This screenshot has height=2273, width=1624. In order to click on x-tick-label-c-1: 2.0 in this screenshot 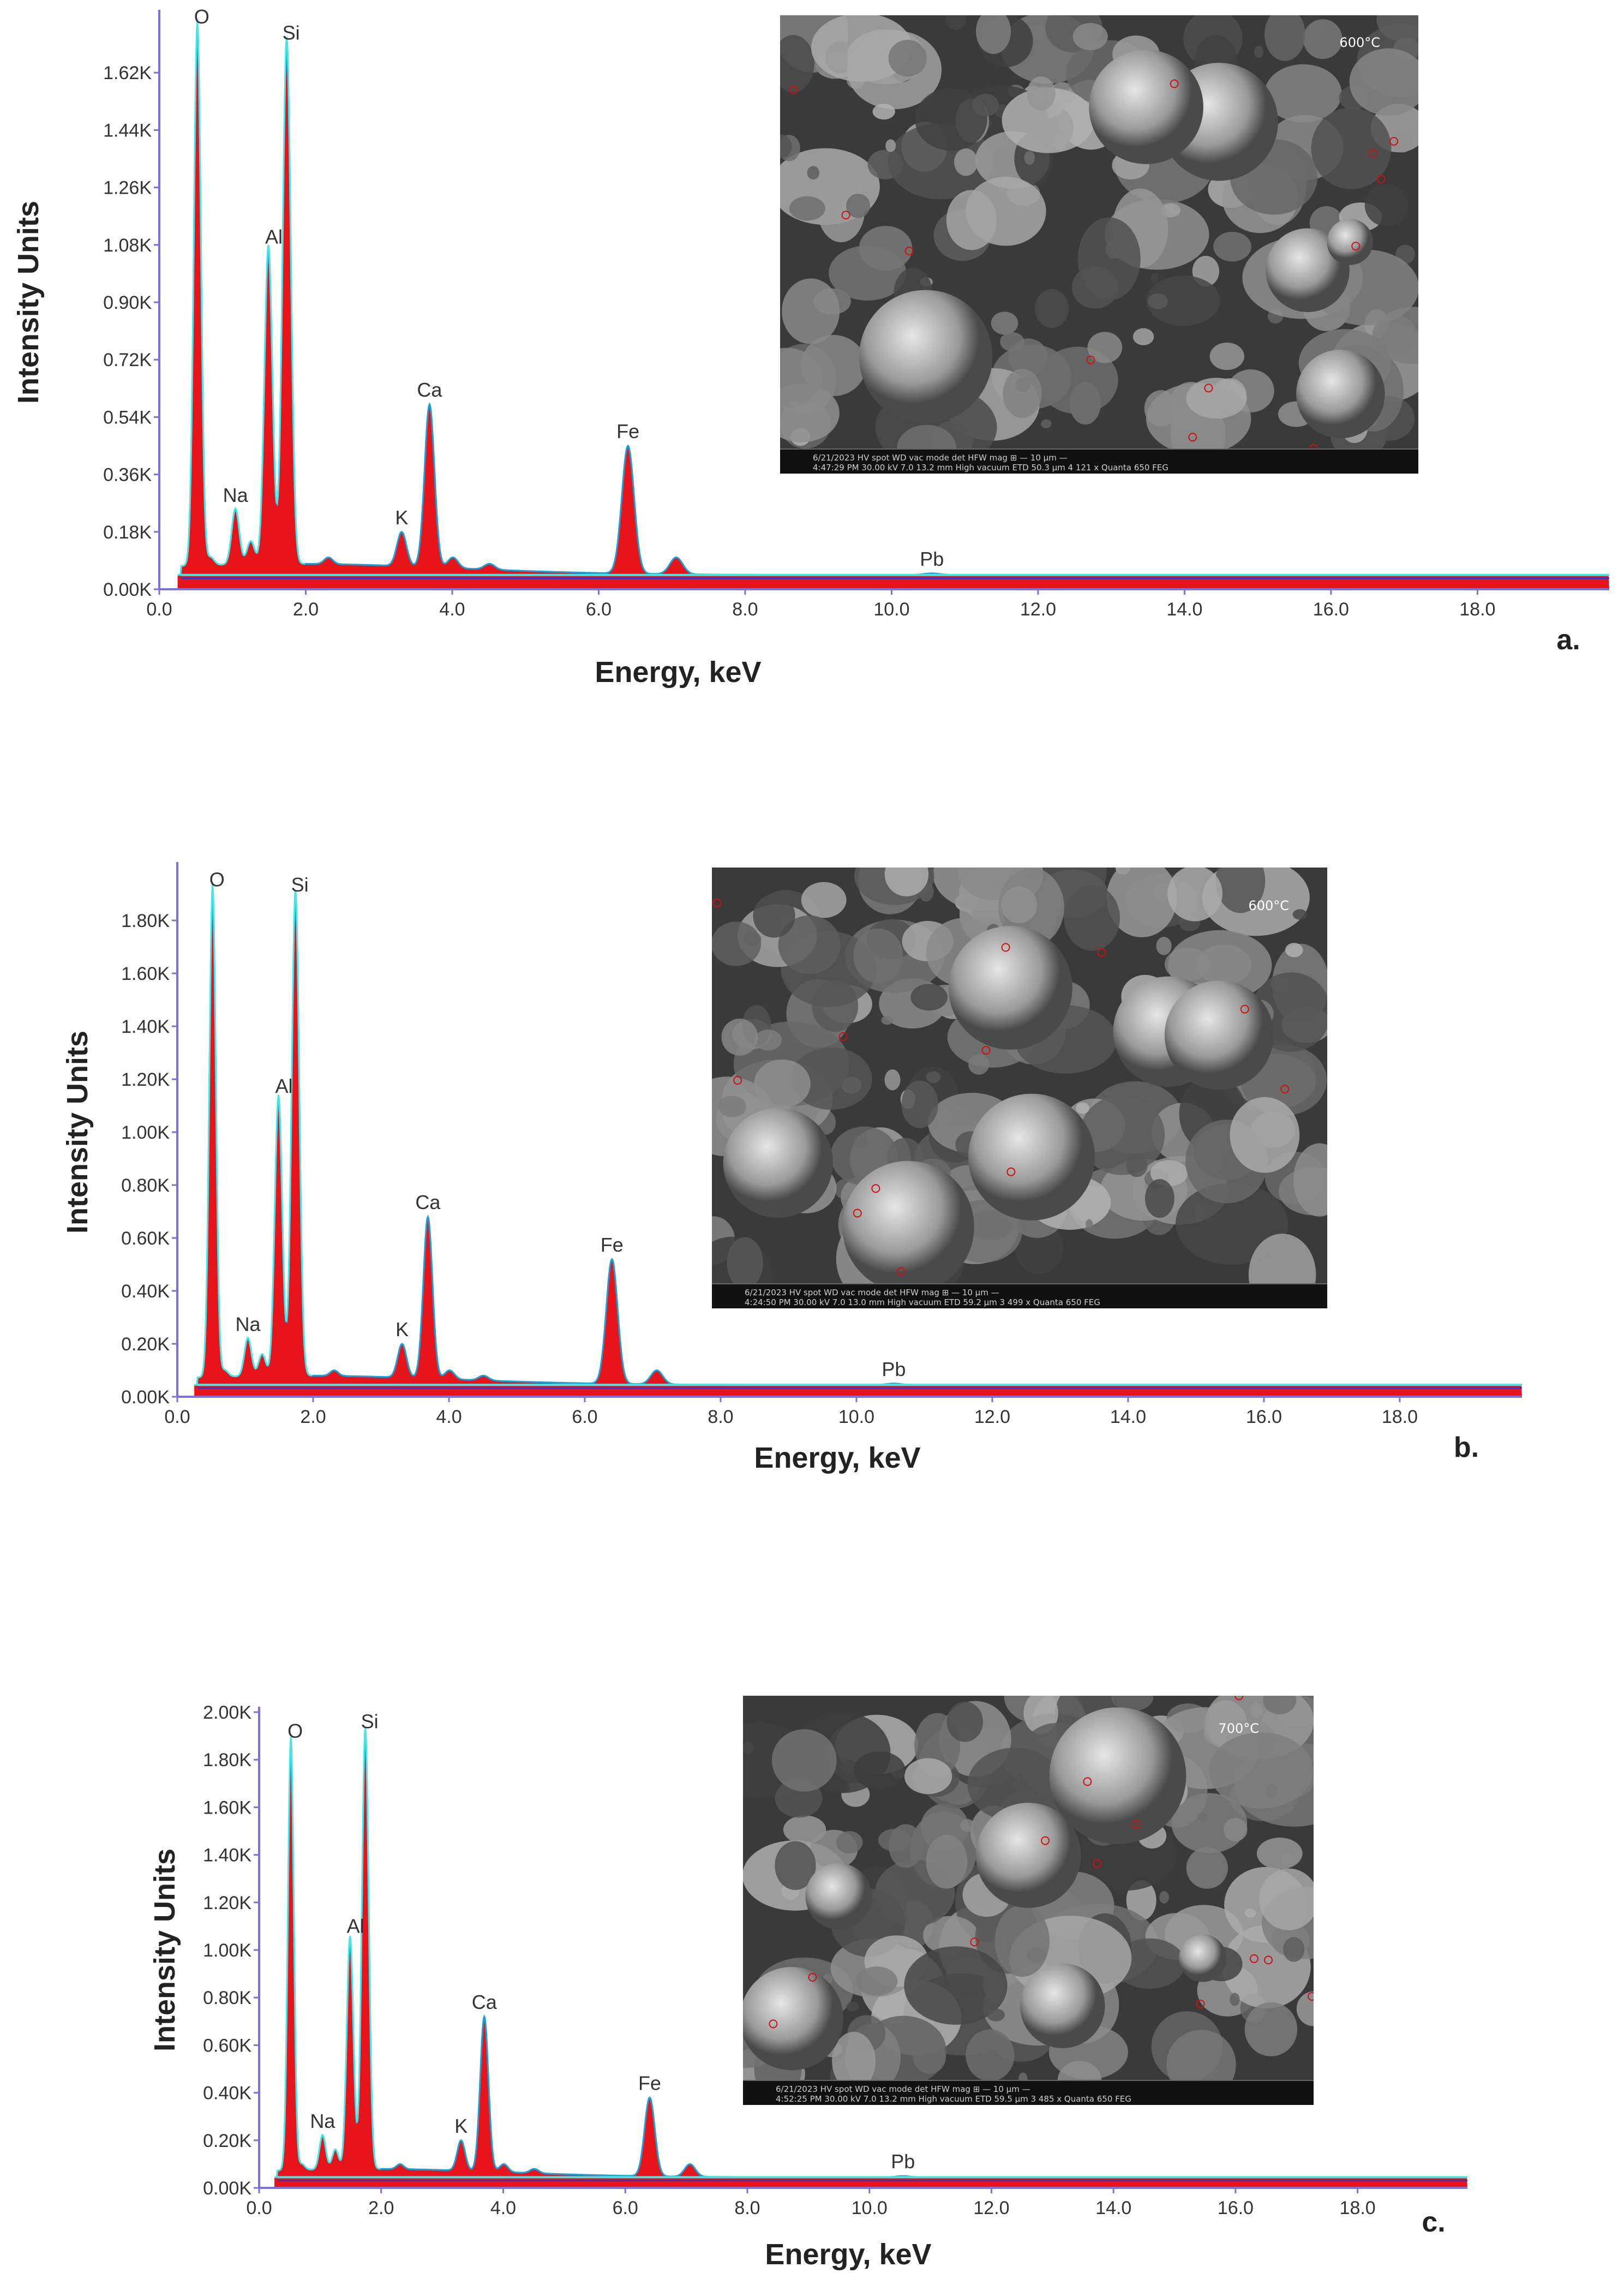, I will do `click(381, 2208)`.